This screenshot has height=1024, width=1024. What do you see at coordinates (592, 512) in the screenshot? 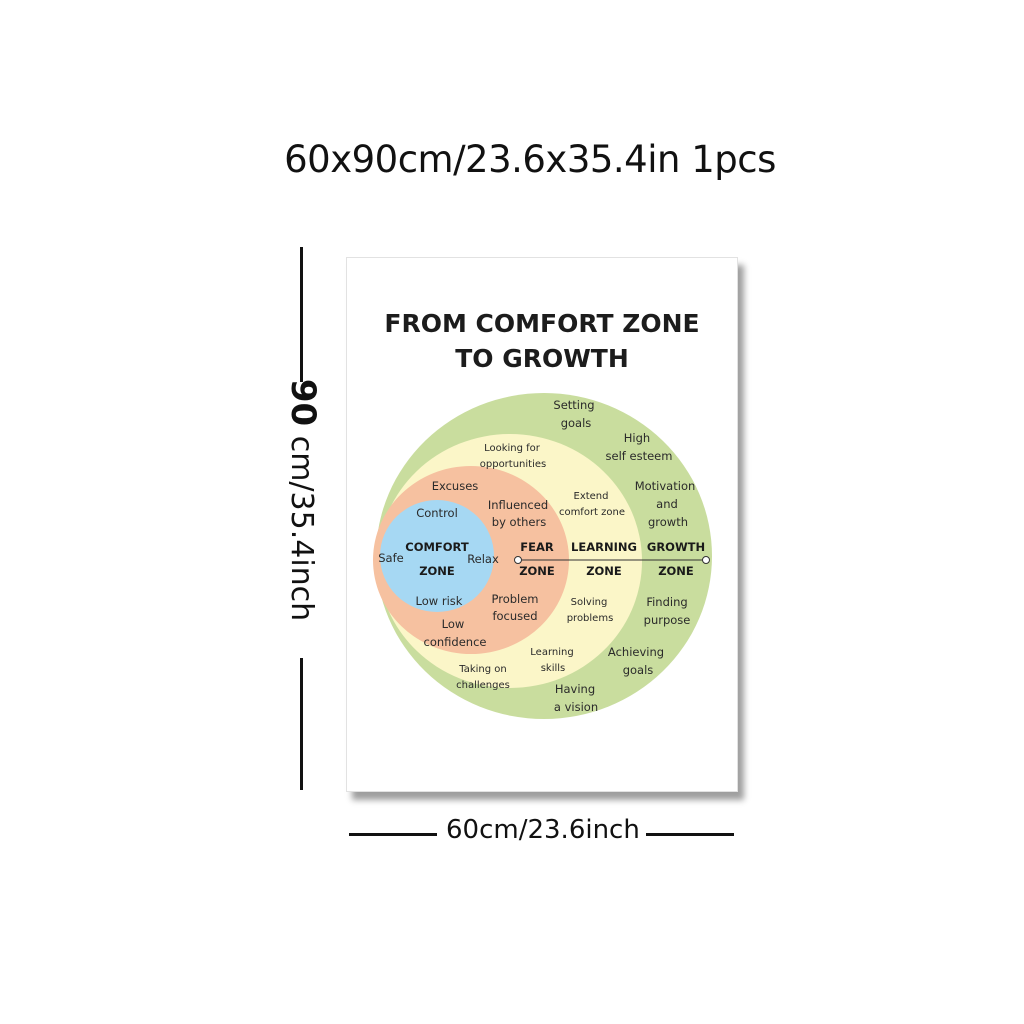
I see `learning-item-comfort-zone: comfort zone` at bounding box center [592, 512].